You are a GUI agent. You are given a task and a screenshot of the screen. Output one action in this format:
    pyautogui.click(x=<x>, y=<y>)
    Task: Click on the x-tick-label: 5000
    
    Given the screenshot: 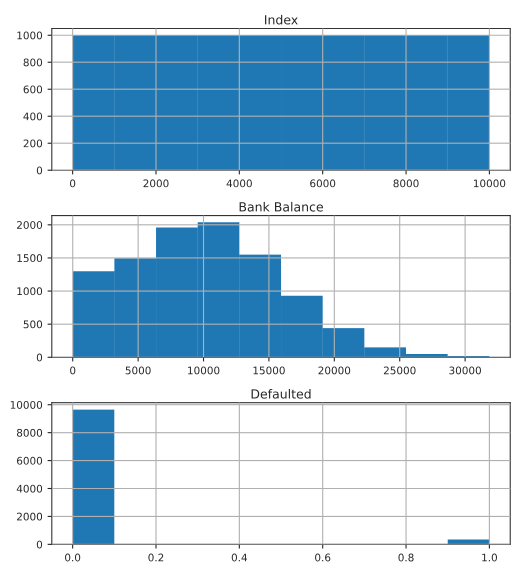 What is the action you would take?
    pyautogui.click(x=138, y=370)
    